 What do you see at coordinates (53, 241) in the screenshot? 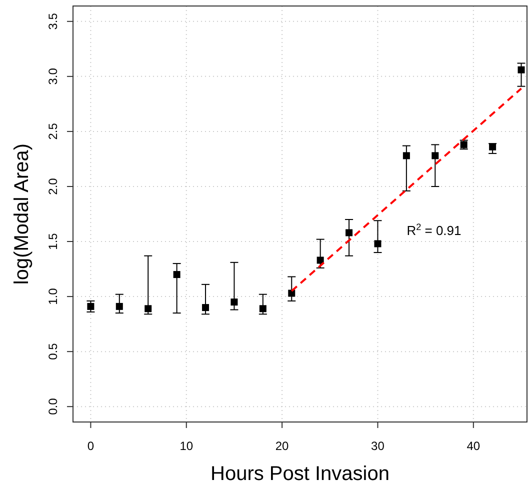
I see `y-tick-label: 1.5` at bounding box center [53, 241].